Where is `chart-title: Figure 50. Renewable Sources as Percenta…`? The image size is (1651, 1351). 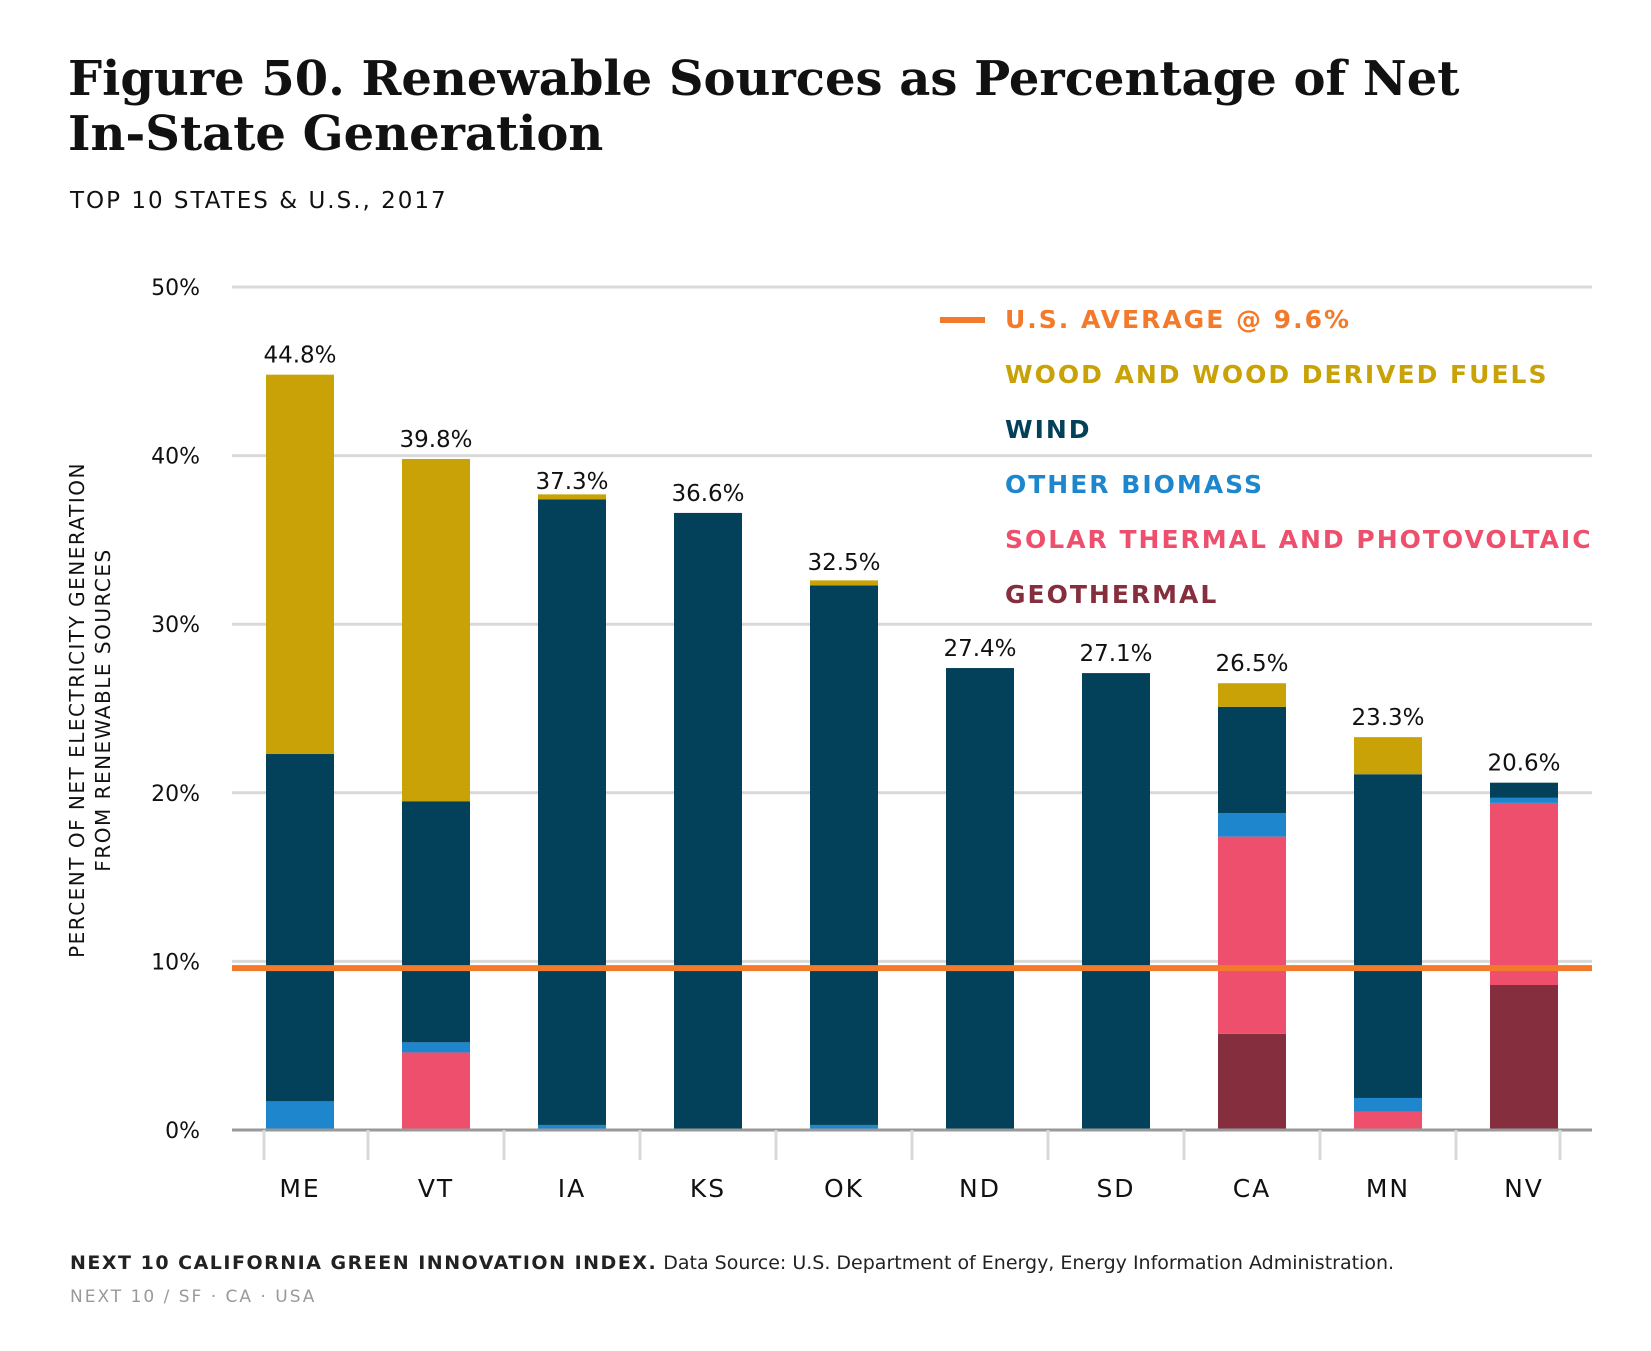 chart-title: Figure 50. Renewable Sources as Percenta… is located at coordinates (793, 107).